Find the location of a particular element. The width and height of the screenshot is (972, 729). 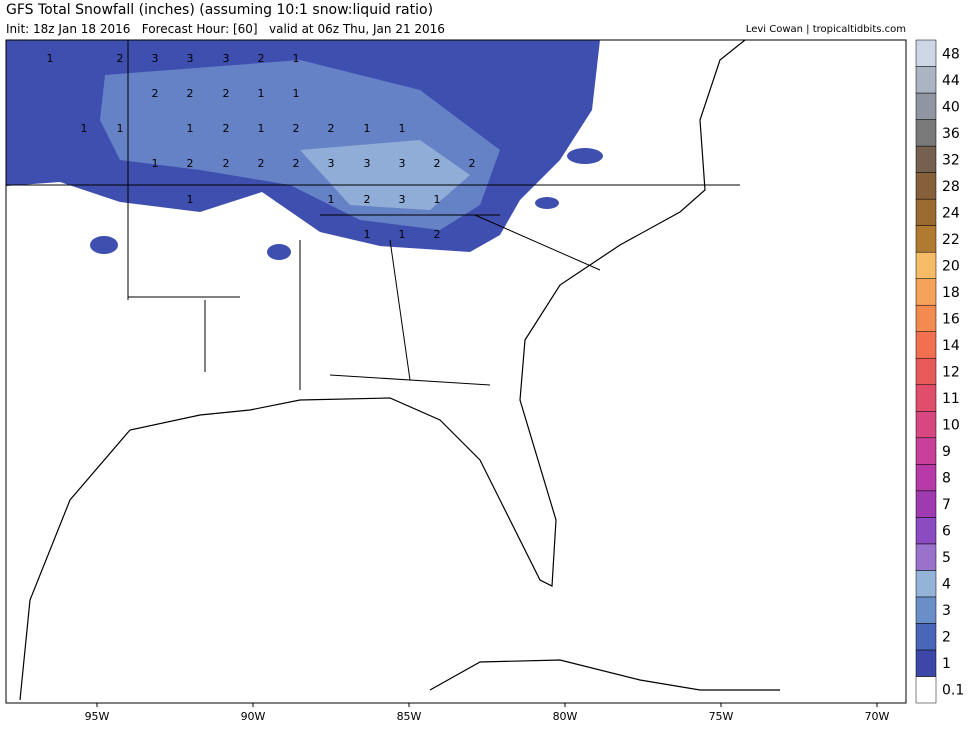

colorbar-label: 5 is located at coordinates (946, 558).